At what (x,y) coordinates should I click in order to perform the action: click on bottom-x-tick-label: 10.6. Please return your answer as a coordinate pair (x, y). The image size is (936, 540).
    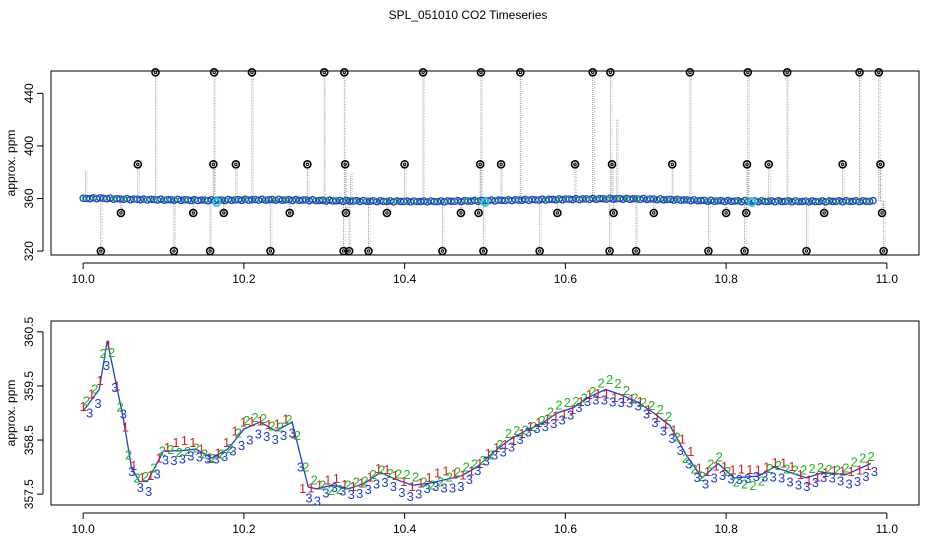
    Looking at the image, I should click on (566, 529).